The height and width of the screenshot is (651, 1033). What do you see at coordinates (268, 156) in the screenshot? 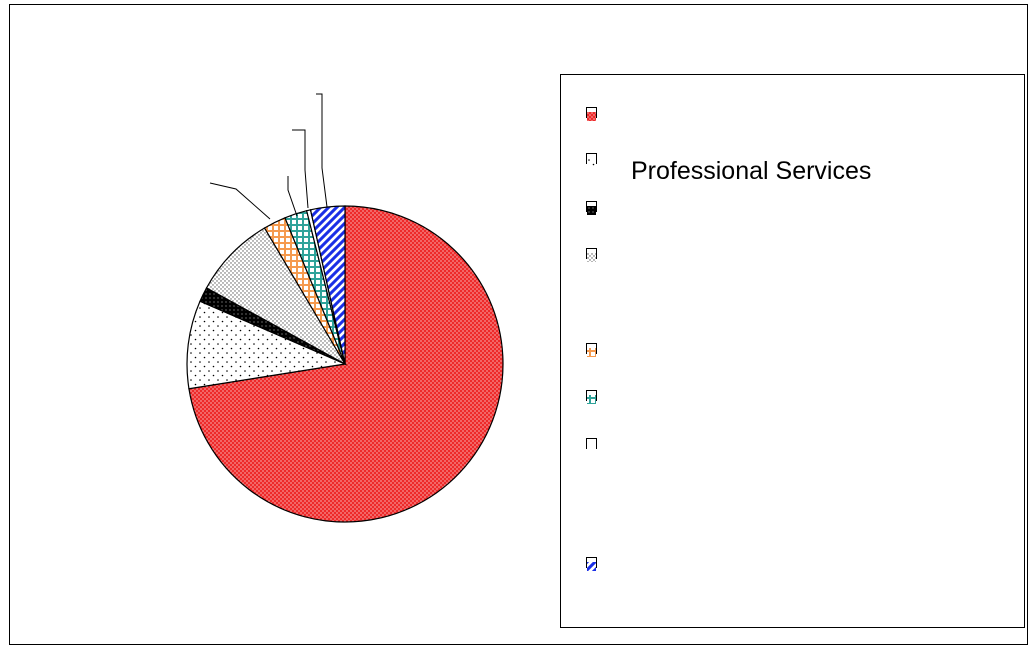
I see `leader-lines` at bounding box center [268, 156].